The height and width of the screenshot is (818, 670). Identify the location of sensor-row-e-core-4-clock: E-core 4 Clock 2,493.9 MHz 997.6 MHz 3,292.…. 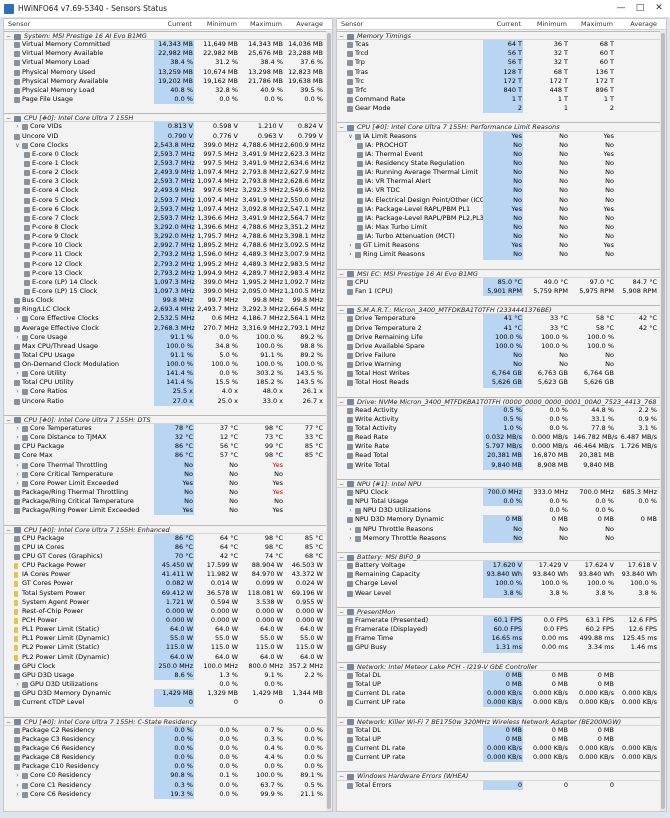
(165, 191).